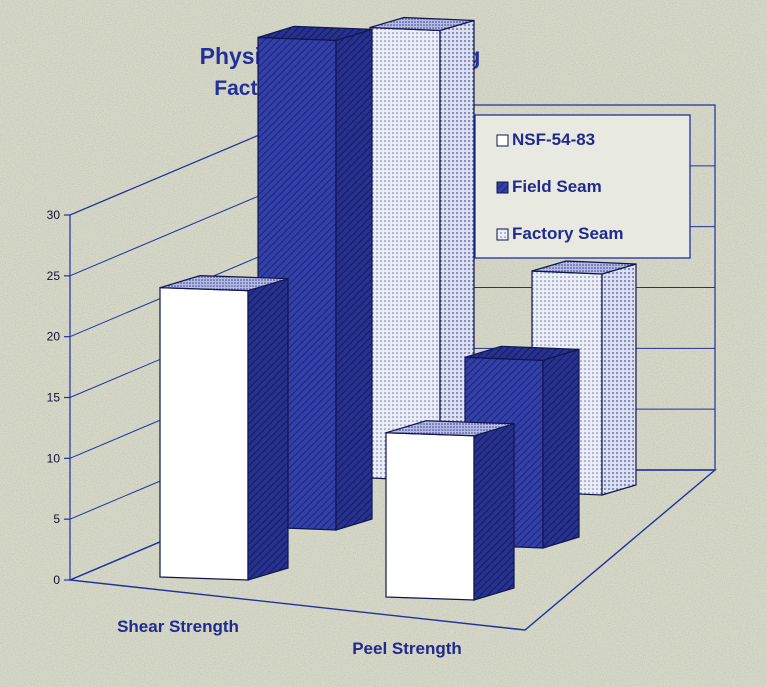 The width and height of the screenshot is (767, 687). What do you see at coordinates (568, 233) in the screenshot?
I see `legend-entry: Factory Seam` at bounding box center [568, 233].